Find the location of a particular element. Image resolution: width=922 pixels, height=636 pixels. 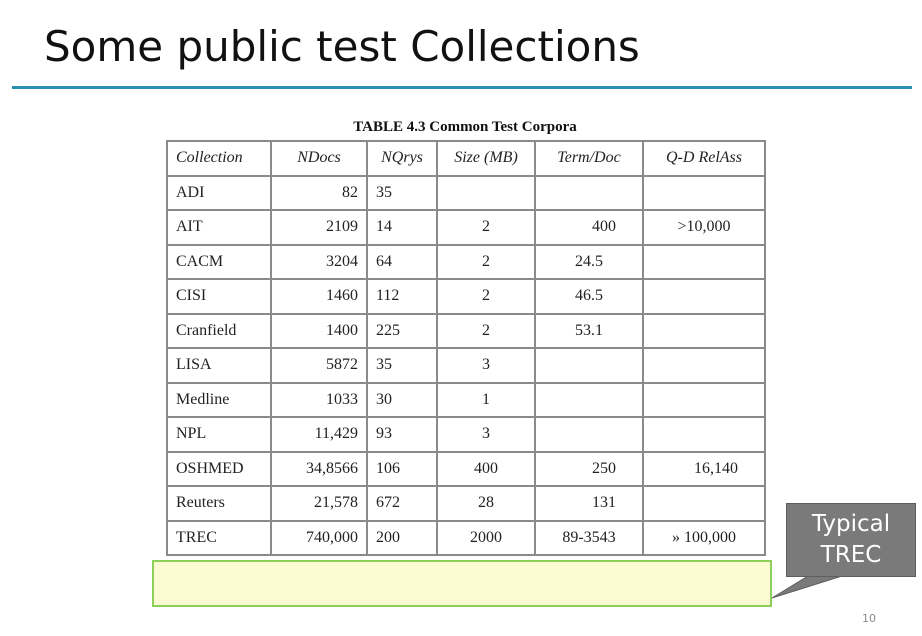

cell-term-doc: 400 is located at coordinates (589, 227).